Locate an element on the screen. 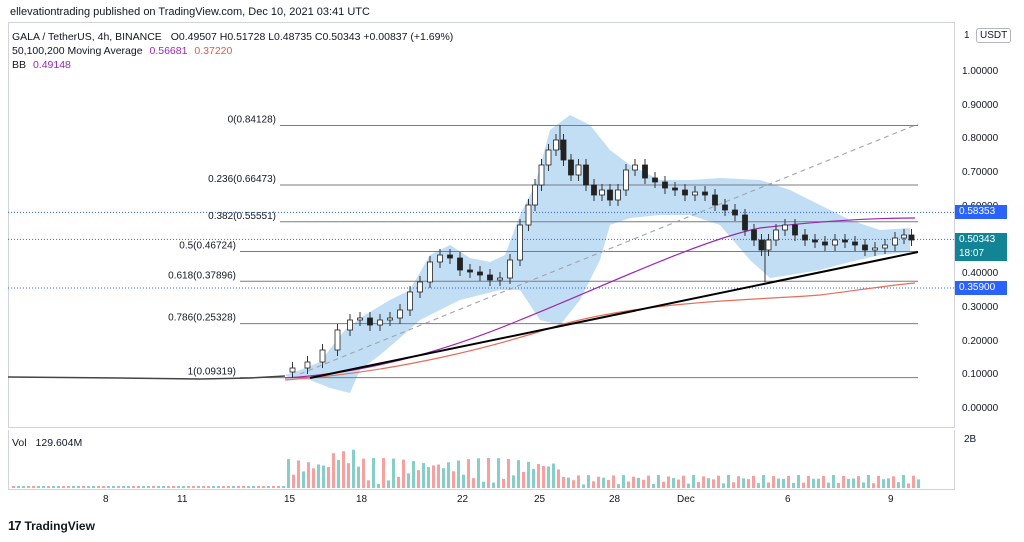 The width and height of the screenshot is (1024, 542). ma-value-1: 0.56681 is located at coordinates (168, 51).